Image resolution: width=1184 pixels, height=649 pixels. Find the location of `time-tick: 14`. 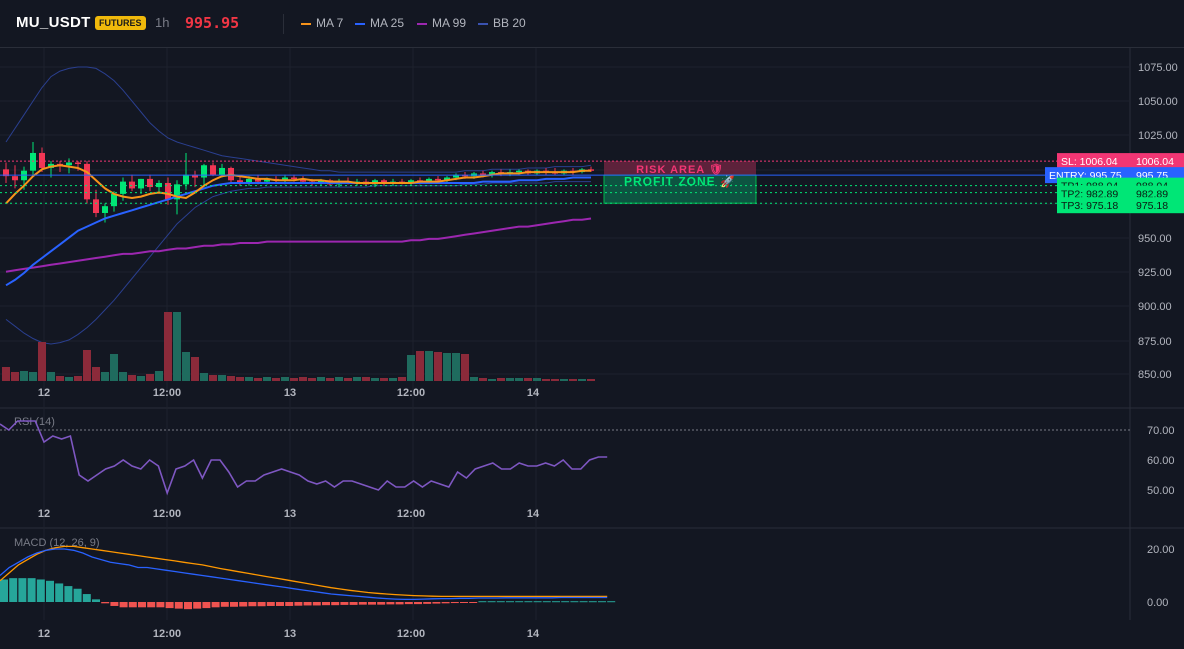

time-tick: 14 is located at coordinates (533, 393).